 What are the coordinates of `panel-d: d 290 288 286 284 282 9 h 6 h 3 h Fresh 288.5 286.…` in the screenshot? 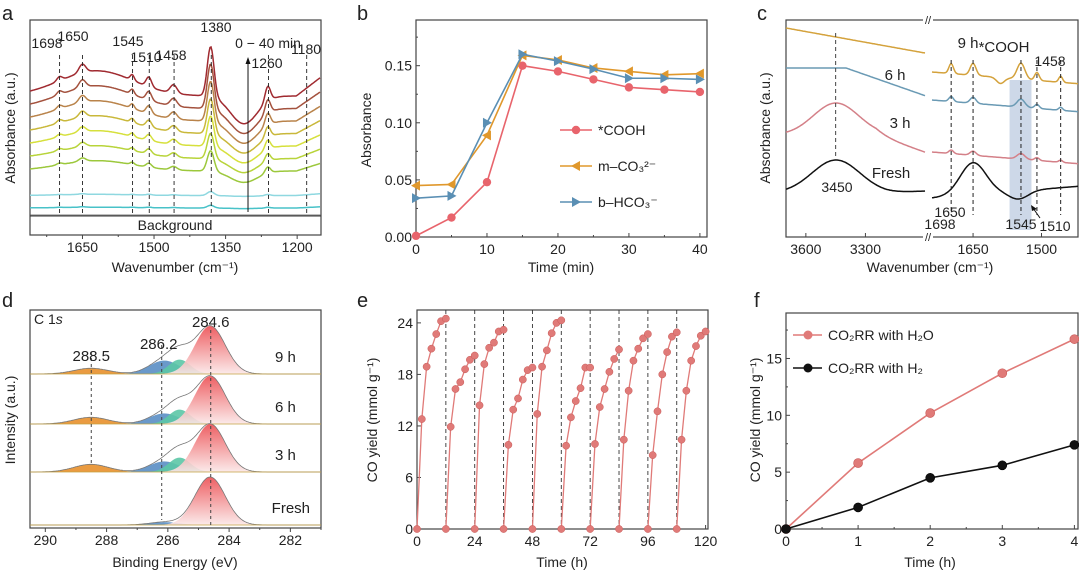 It's located at (162, 430).